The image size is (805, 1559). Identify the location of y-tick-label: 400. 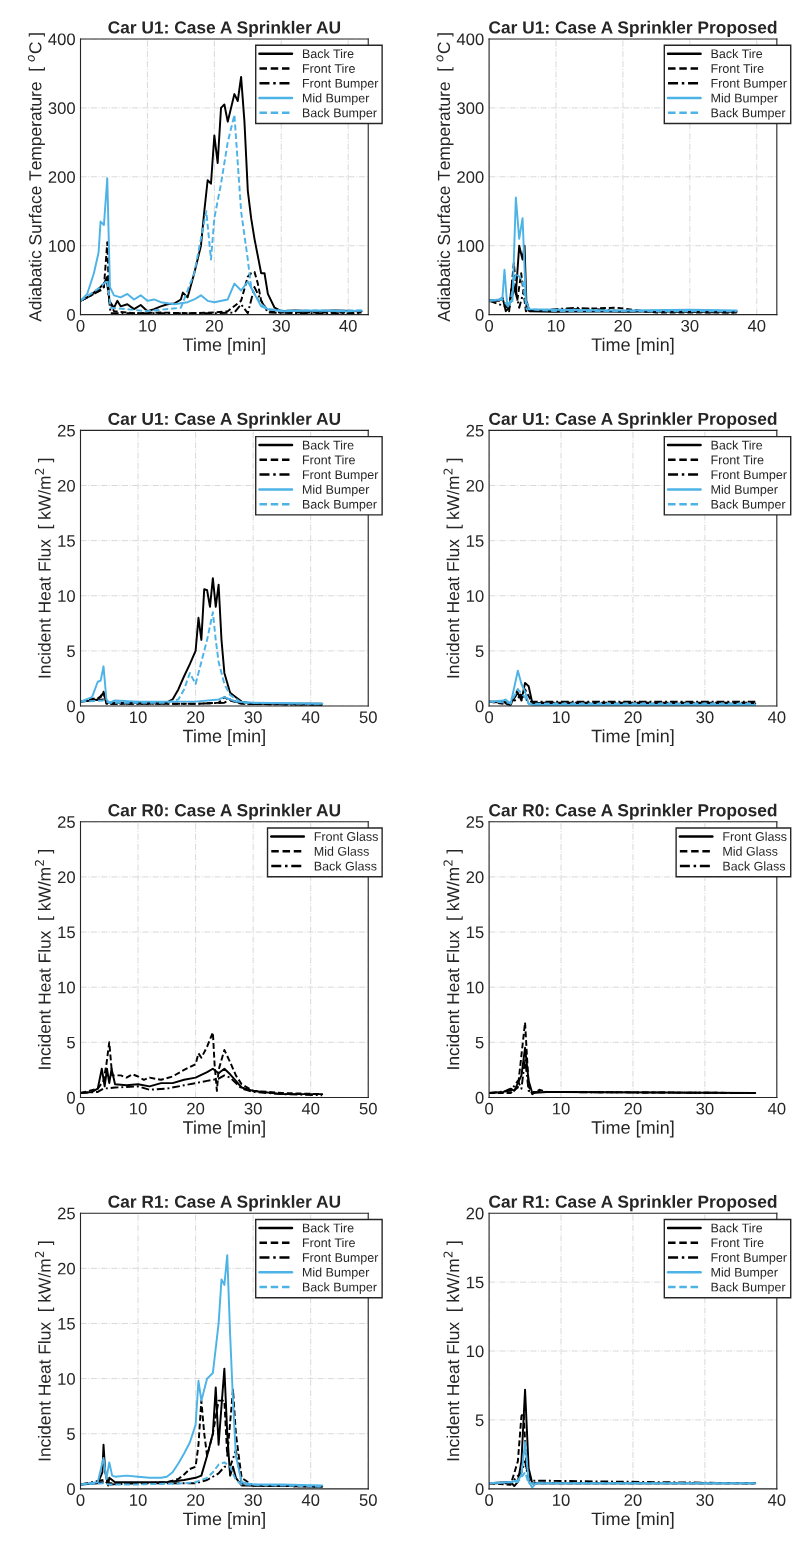
(470, 39).